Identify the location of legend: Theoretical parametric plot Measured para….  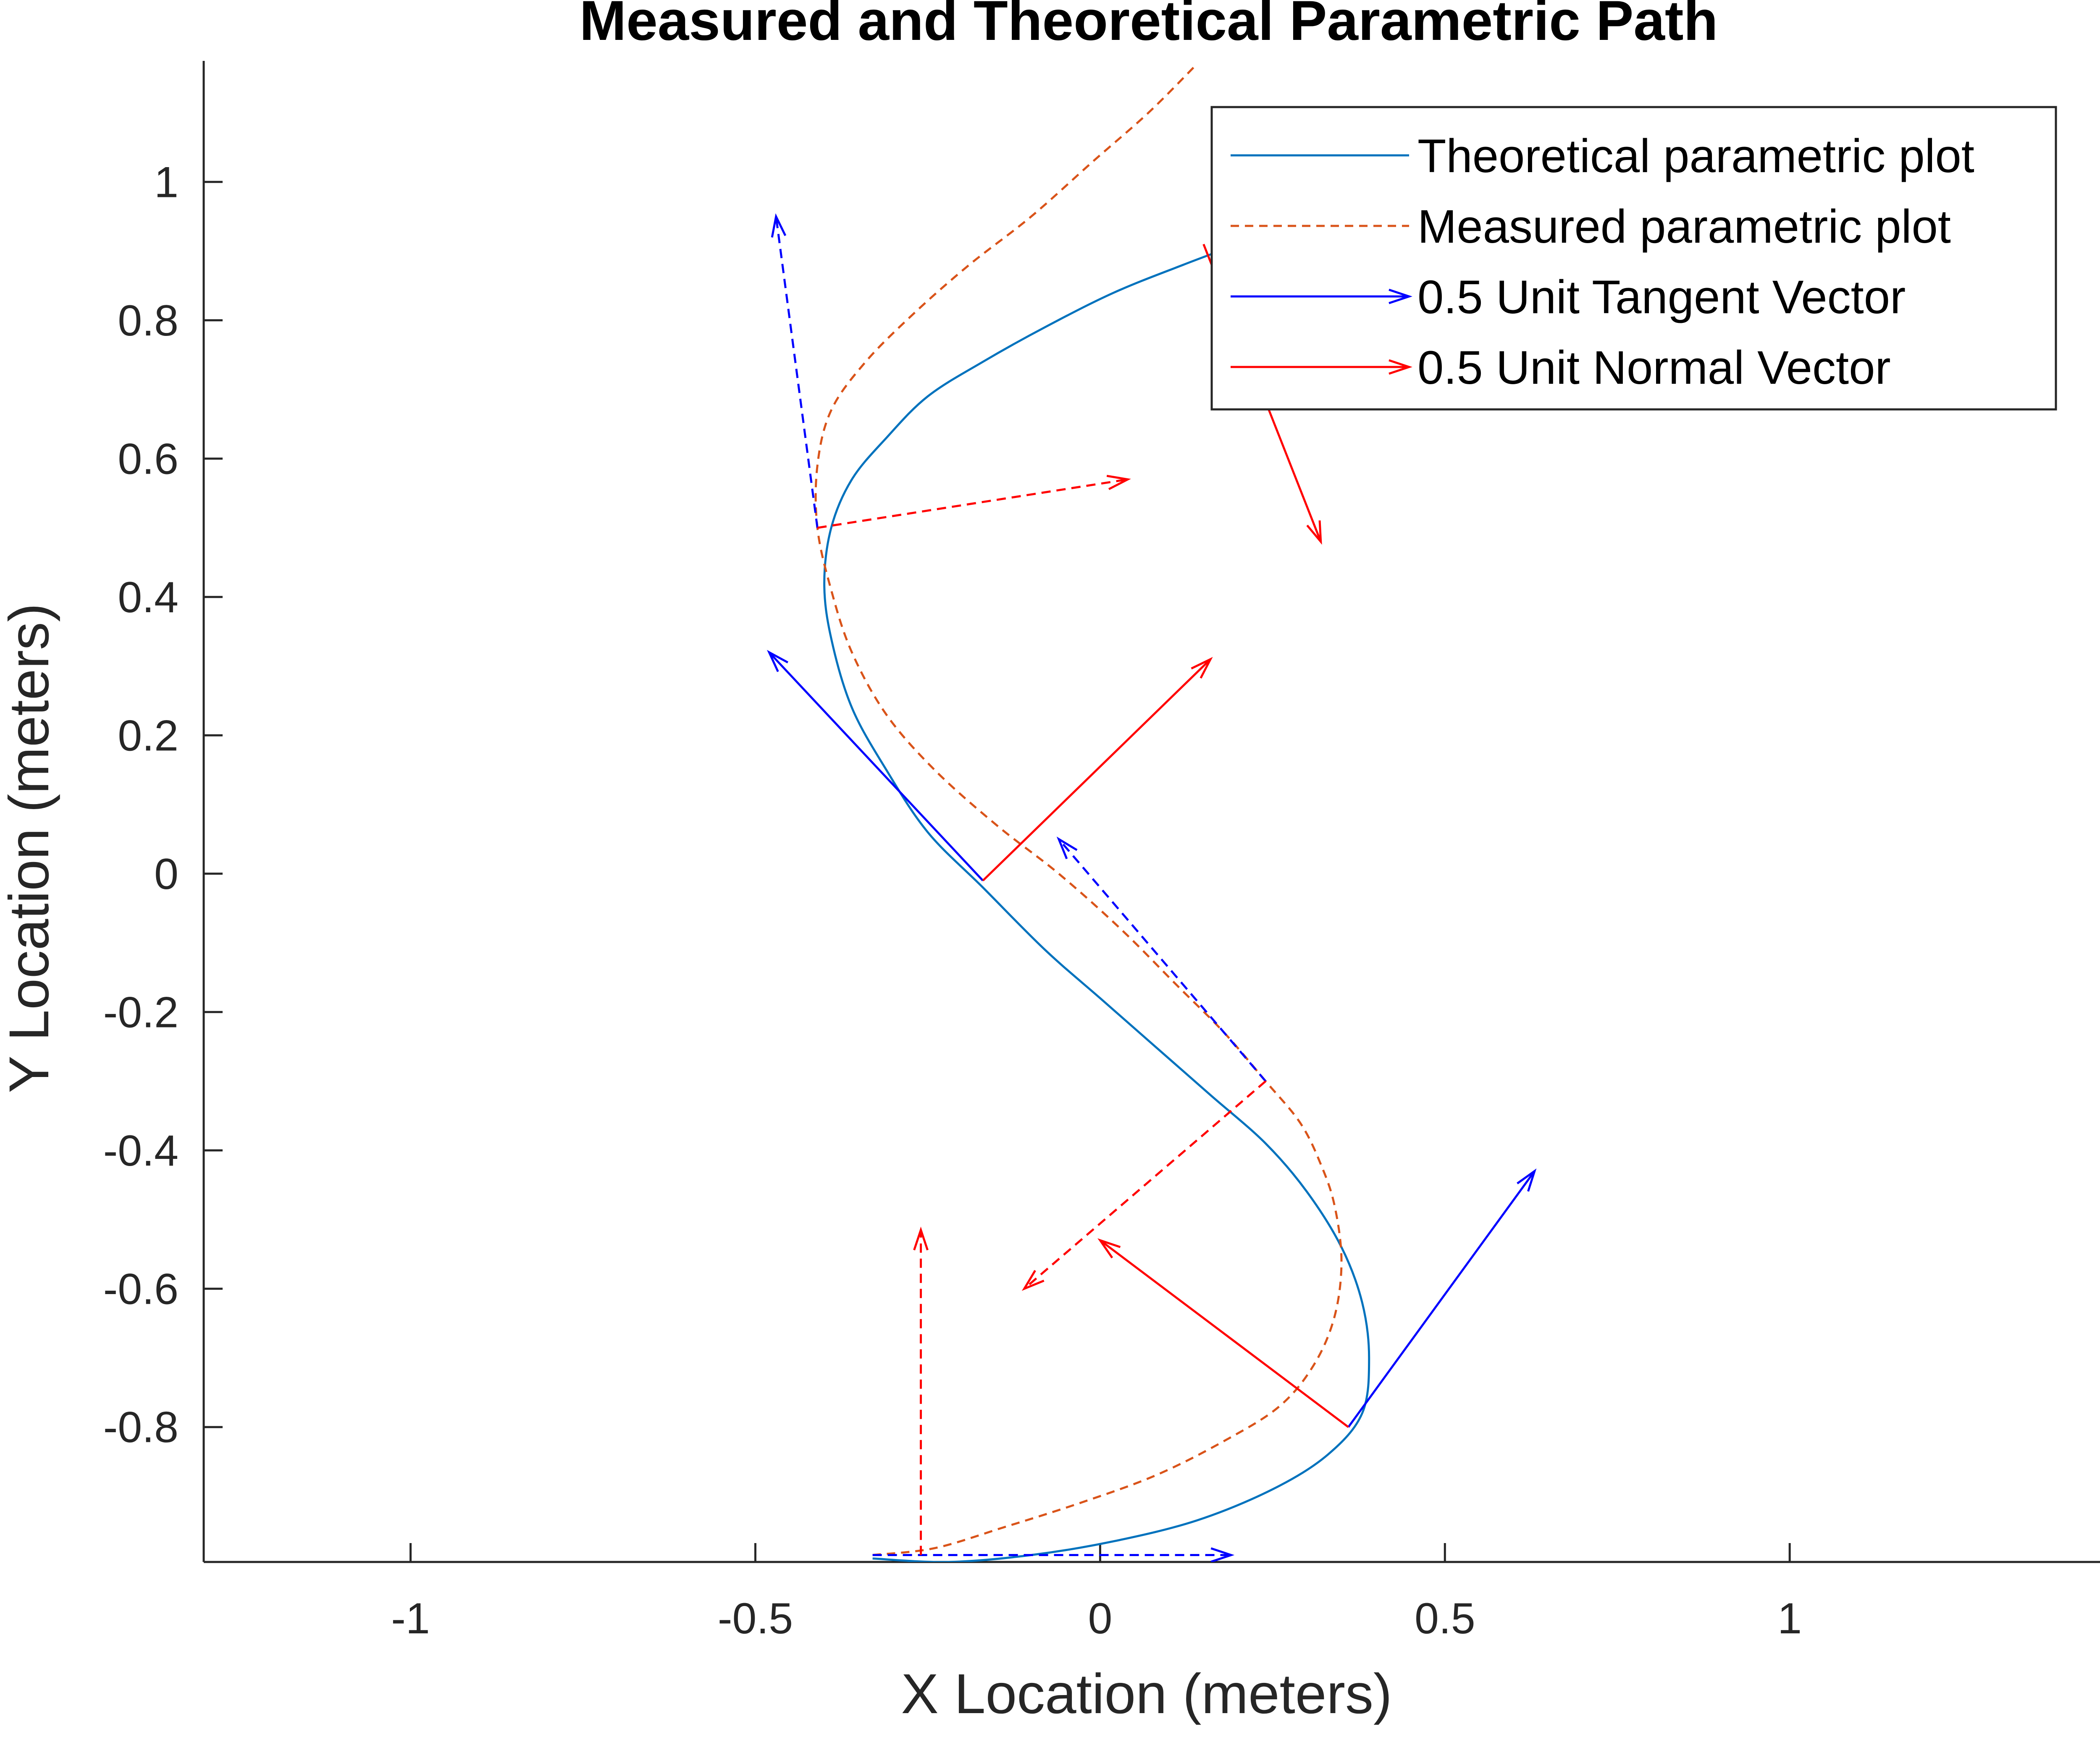
(1633, 258).